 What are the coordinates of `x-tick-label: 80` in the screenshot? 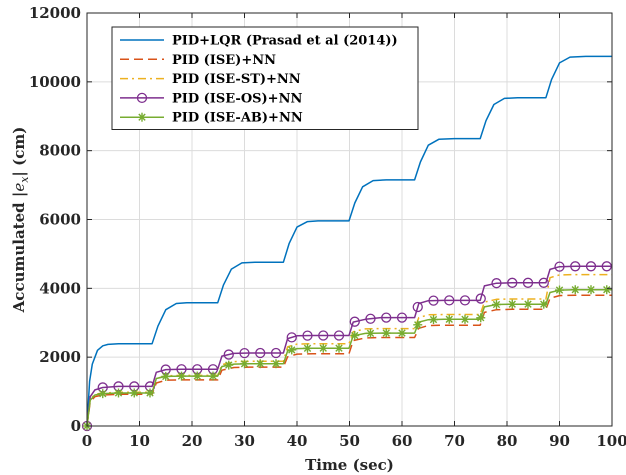 It's located at (507, 441).